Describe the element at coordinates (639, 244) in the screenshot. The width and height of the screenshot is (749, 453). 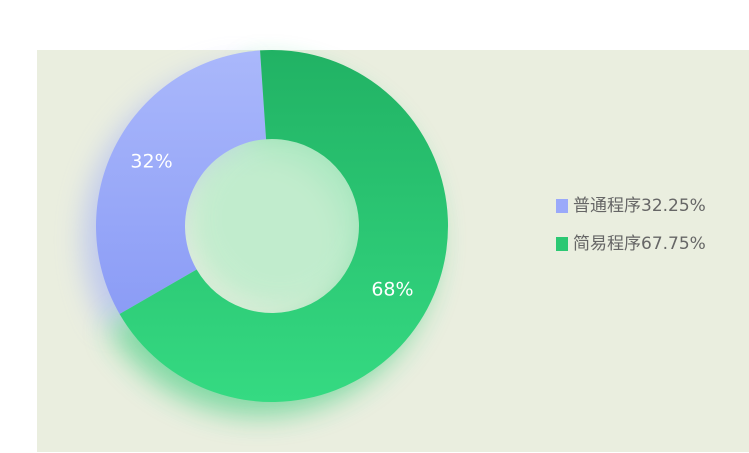
I see `legend-label: 简易程序67.75%` at that location.